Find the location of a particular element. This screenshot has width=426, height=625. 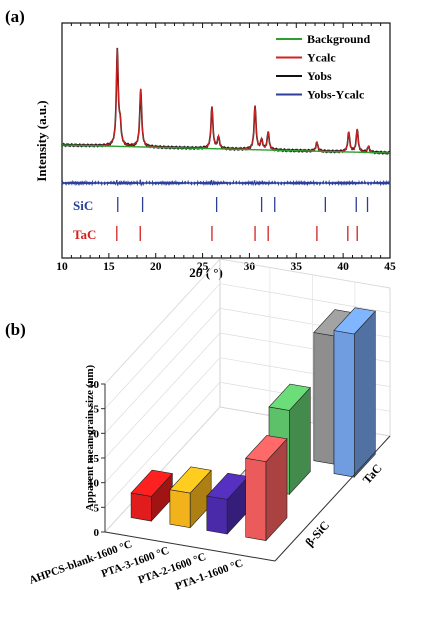

xrd-x-tick-label: 30 is located at coordinates (250, 267).